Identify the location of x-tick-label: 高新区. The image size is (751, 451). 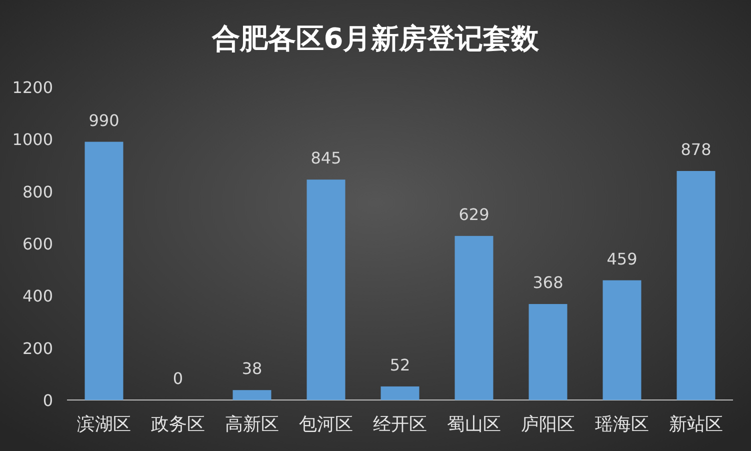
(252, 424).